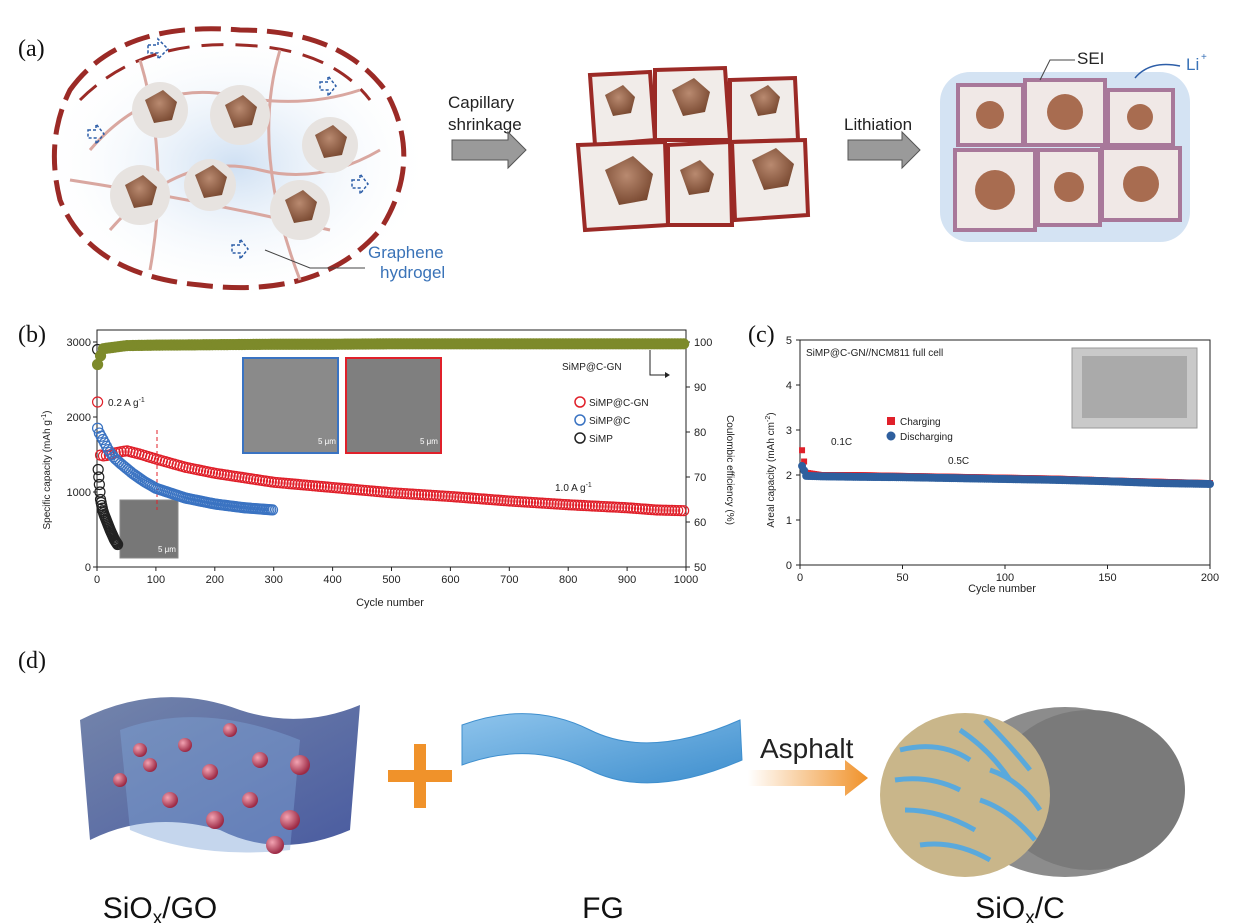  I want to click on b-ylabel-left: Specific capacity (mAh g-1), so click(47, 469).